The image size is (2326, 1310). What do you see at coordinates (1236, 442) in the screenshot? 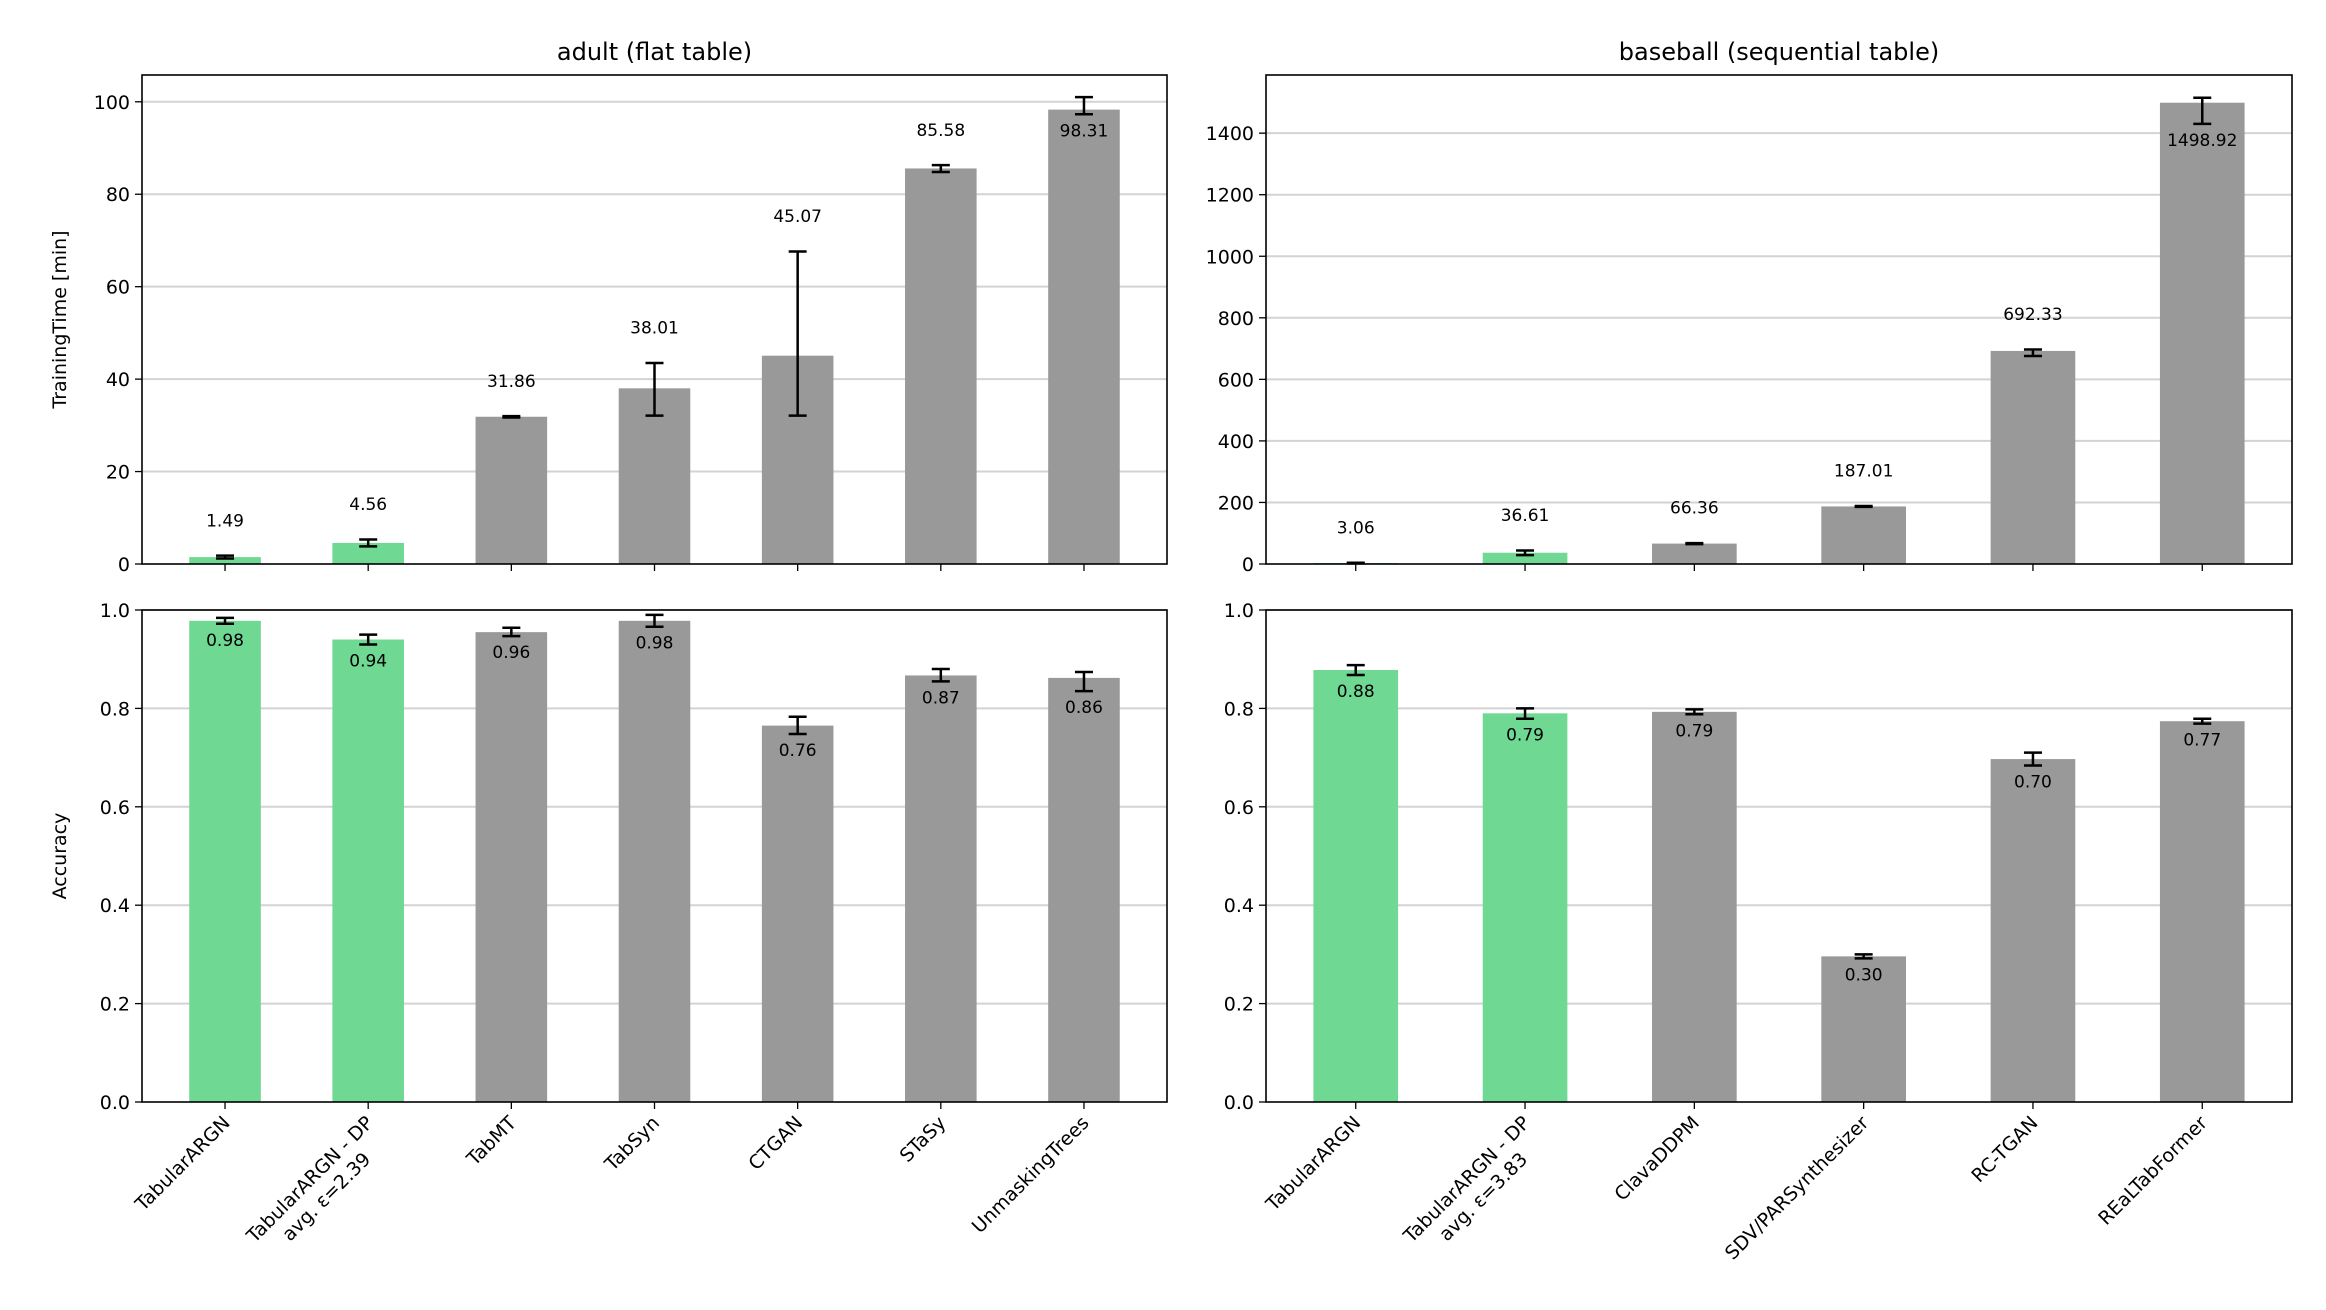
I see `y-tick-label: 400` at bounding box center [1236, 442].